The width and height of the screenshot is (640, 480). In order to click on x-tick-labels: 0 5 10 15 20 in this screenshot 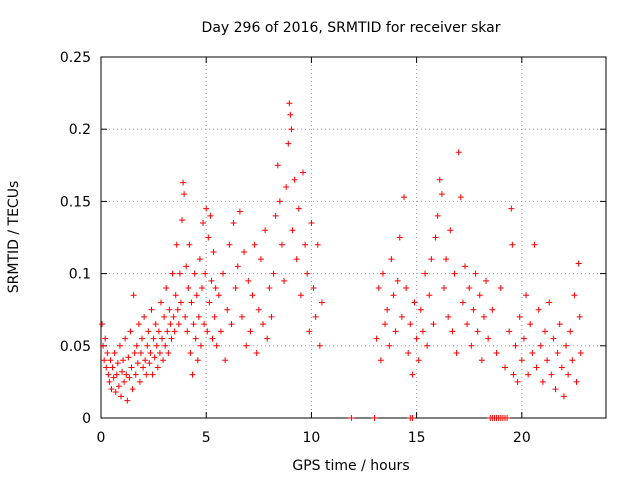, I will do `click(314, 438)`.